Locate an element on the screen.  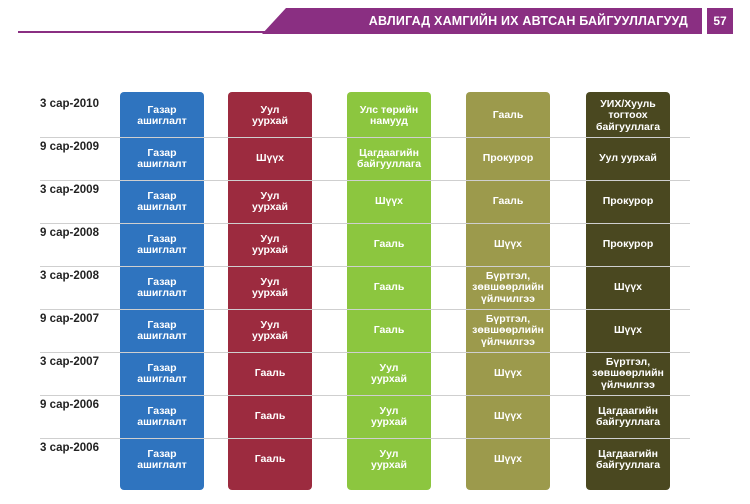
page-number: 57 is located at coordinates (720, 21).